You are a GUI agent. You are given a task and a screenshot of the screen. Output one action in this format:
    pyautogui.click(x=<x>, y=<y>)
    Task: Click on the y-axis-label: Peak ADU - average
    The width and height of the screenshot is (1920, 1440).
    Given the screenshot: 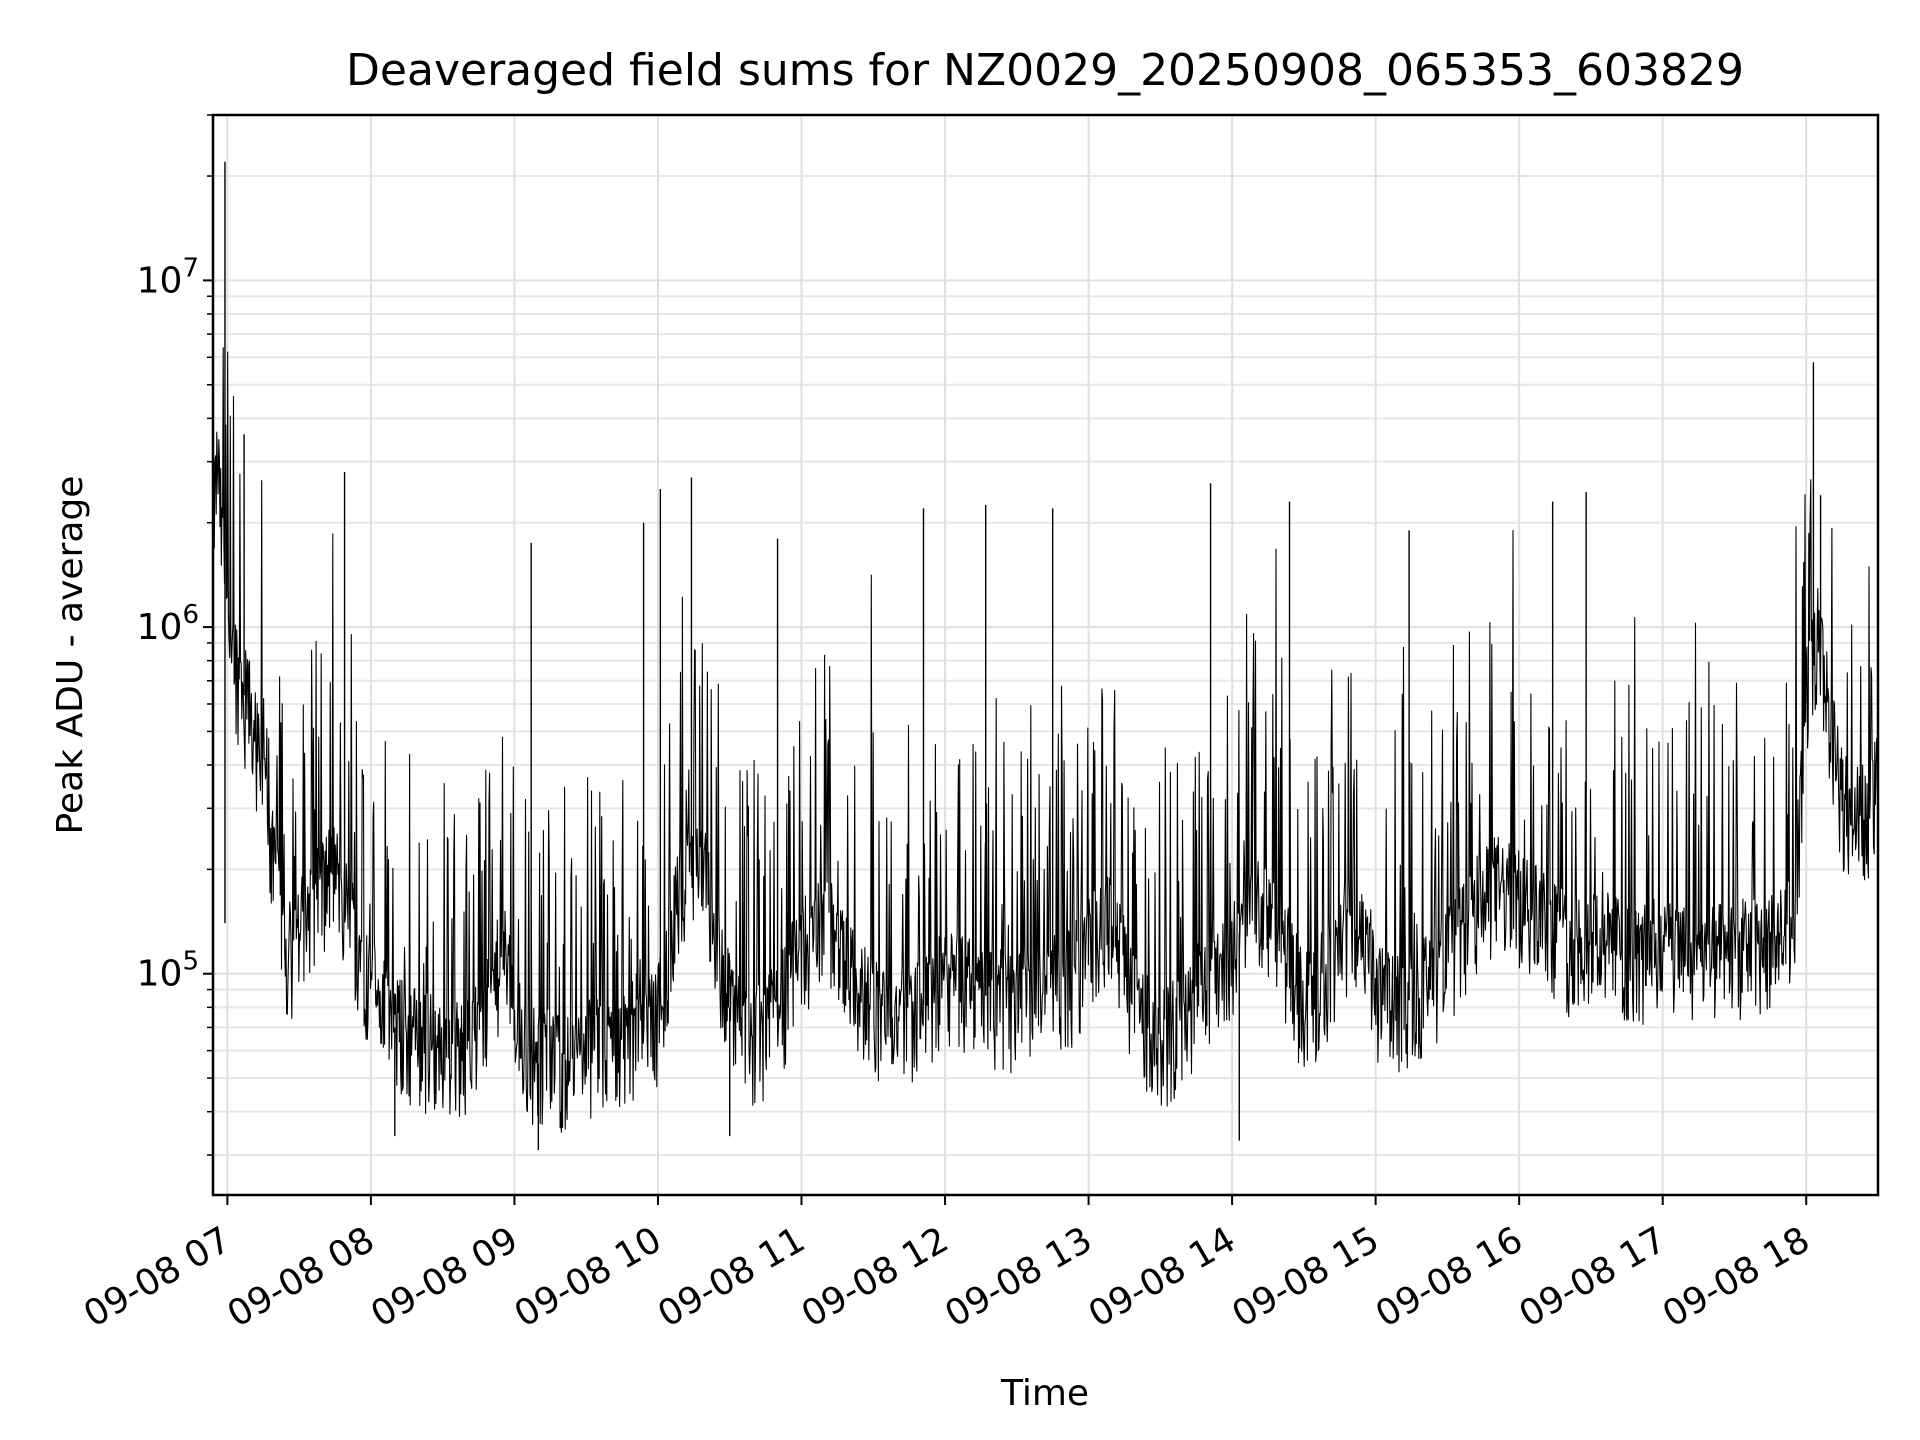 What is the action you would take?
    pyautogui.click(x=70, y=655)
    